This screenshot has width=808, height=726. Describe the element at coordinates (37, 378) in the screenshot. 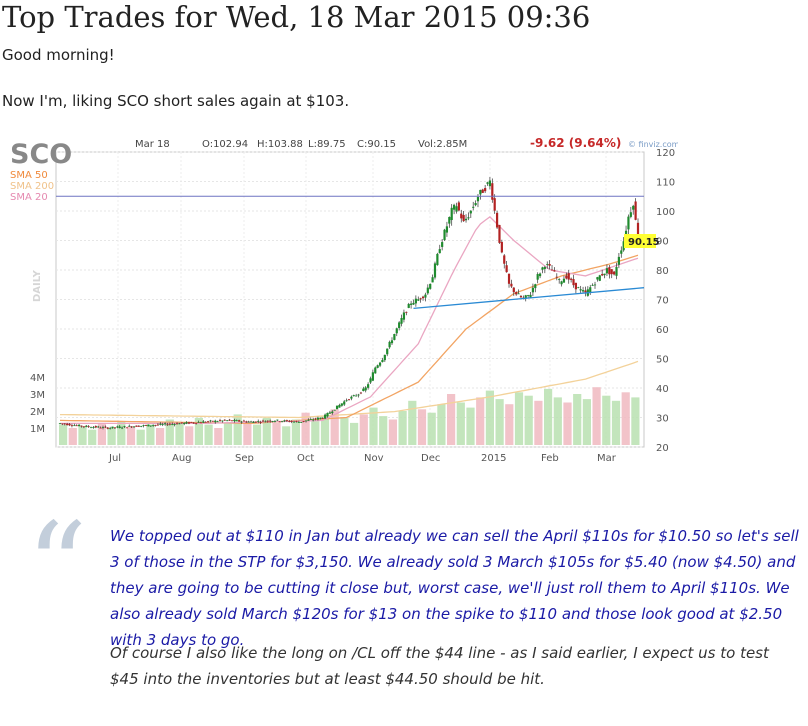

I see `volume-tick-label: 4M` at that location.